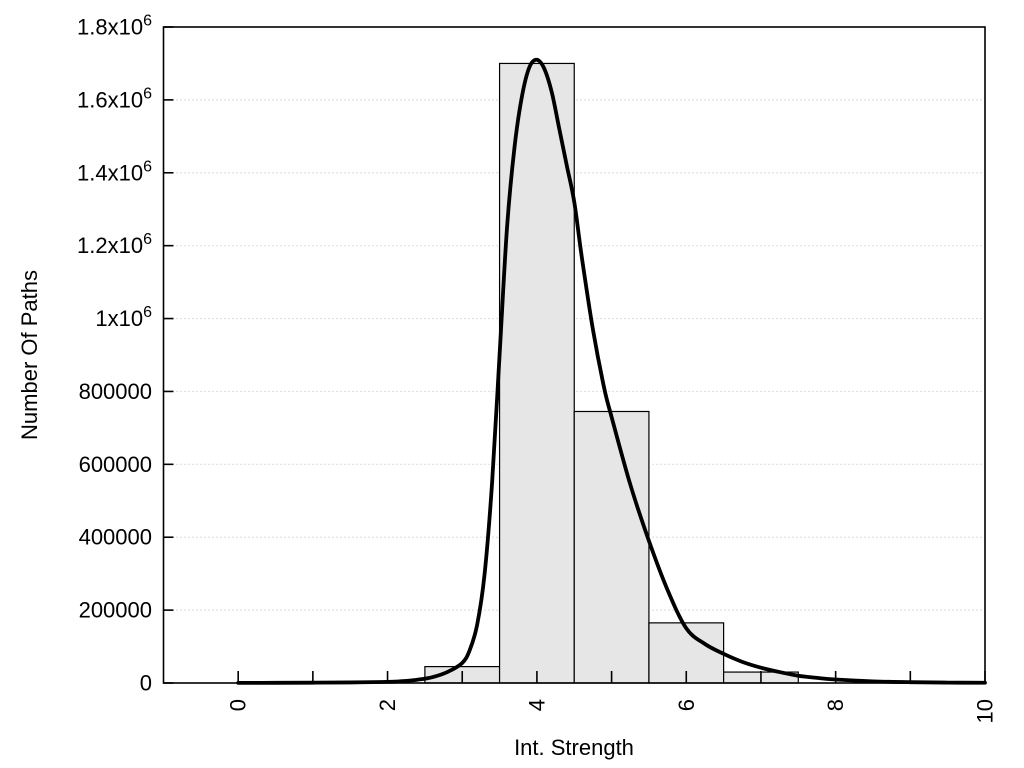  What do you see at coordinates (536, 705) in the screenshot?
I see `x-tick-label: 4` at bounding box center [536, 705].